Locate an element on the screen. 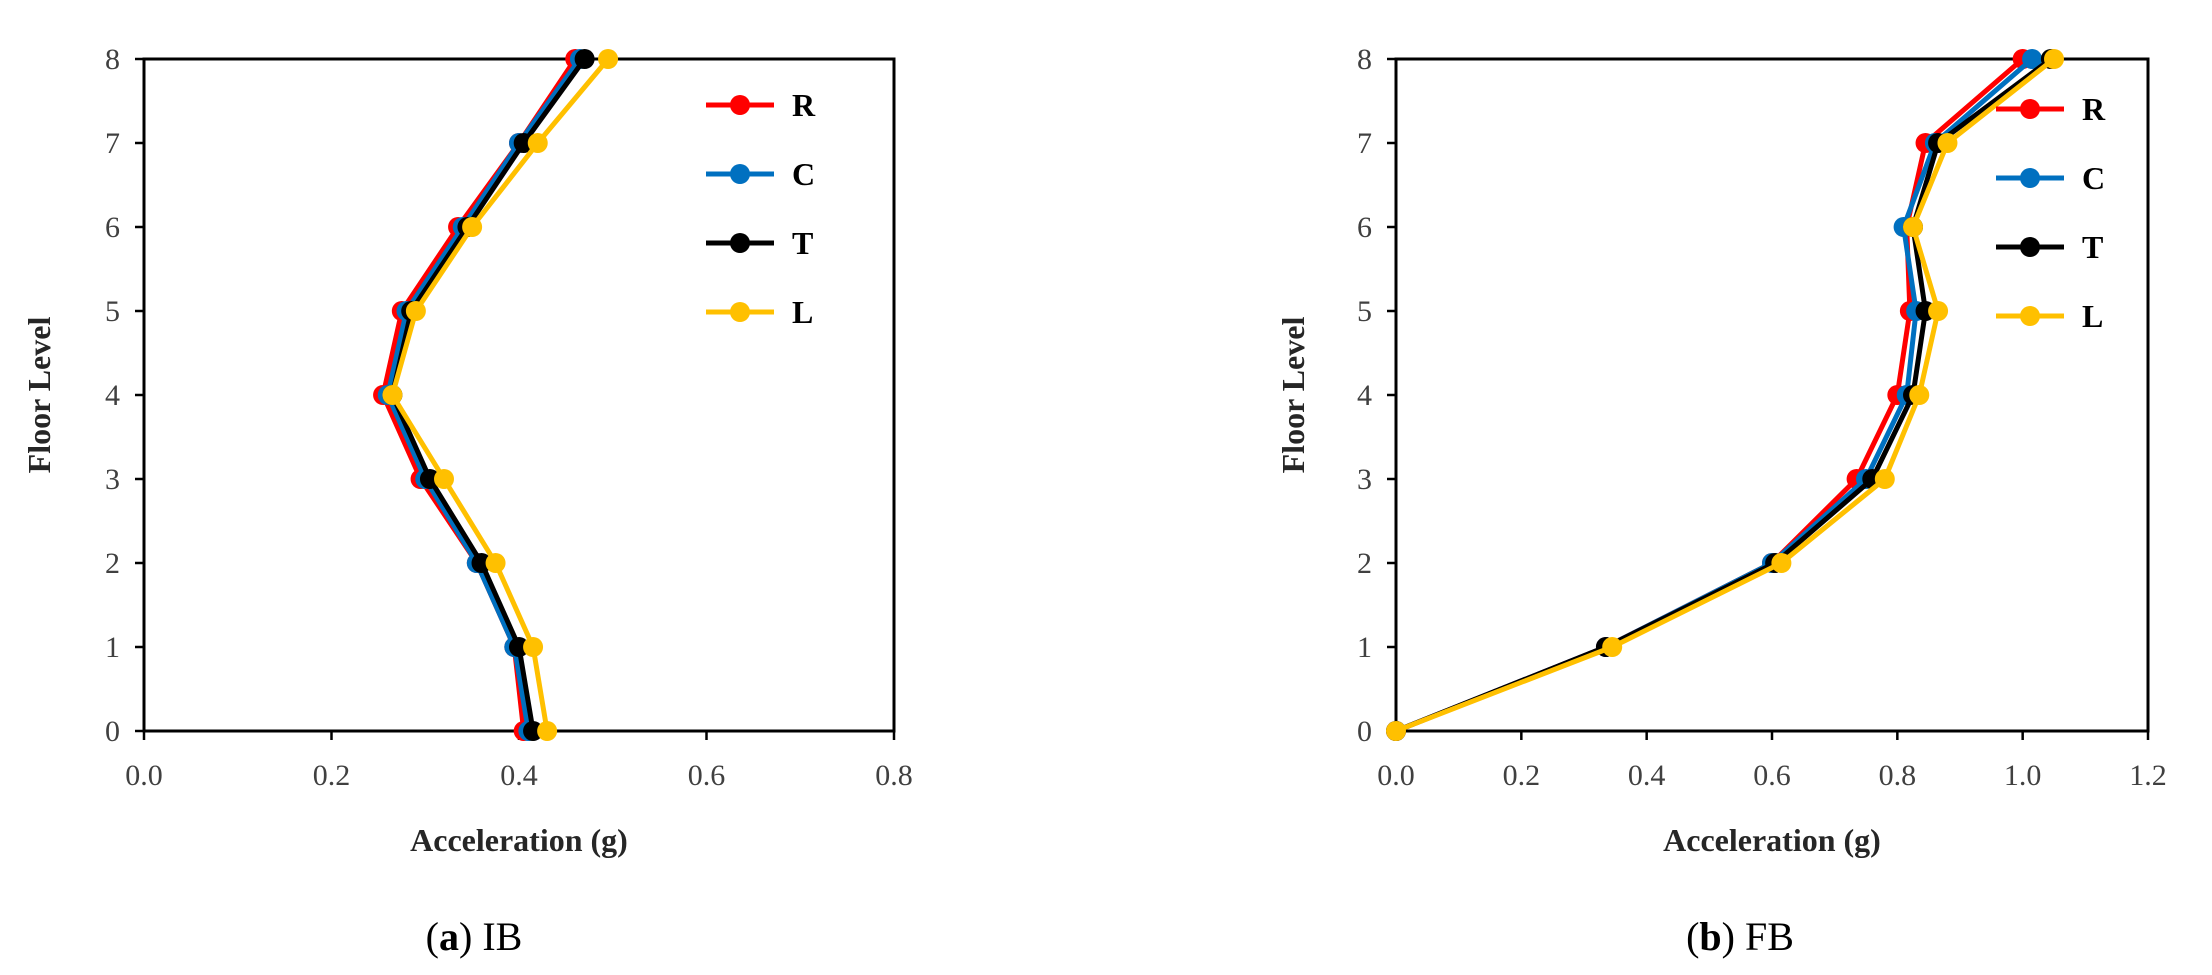  x-axis: 0.0 0.2 0.4 0.6 0.8 1.0 1.2 is located at coordinates (1772, 761).